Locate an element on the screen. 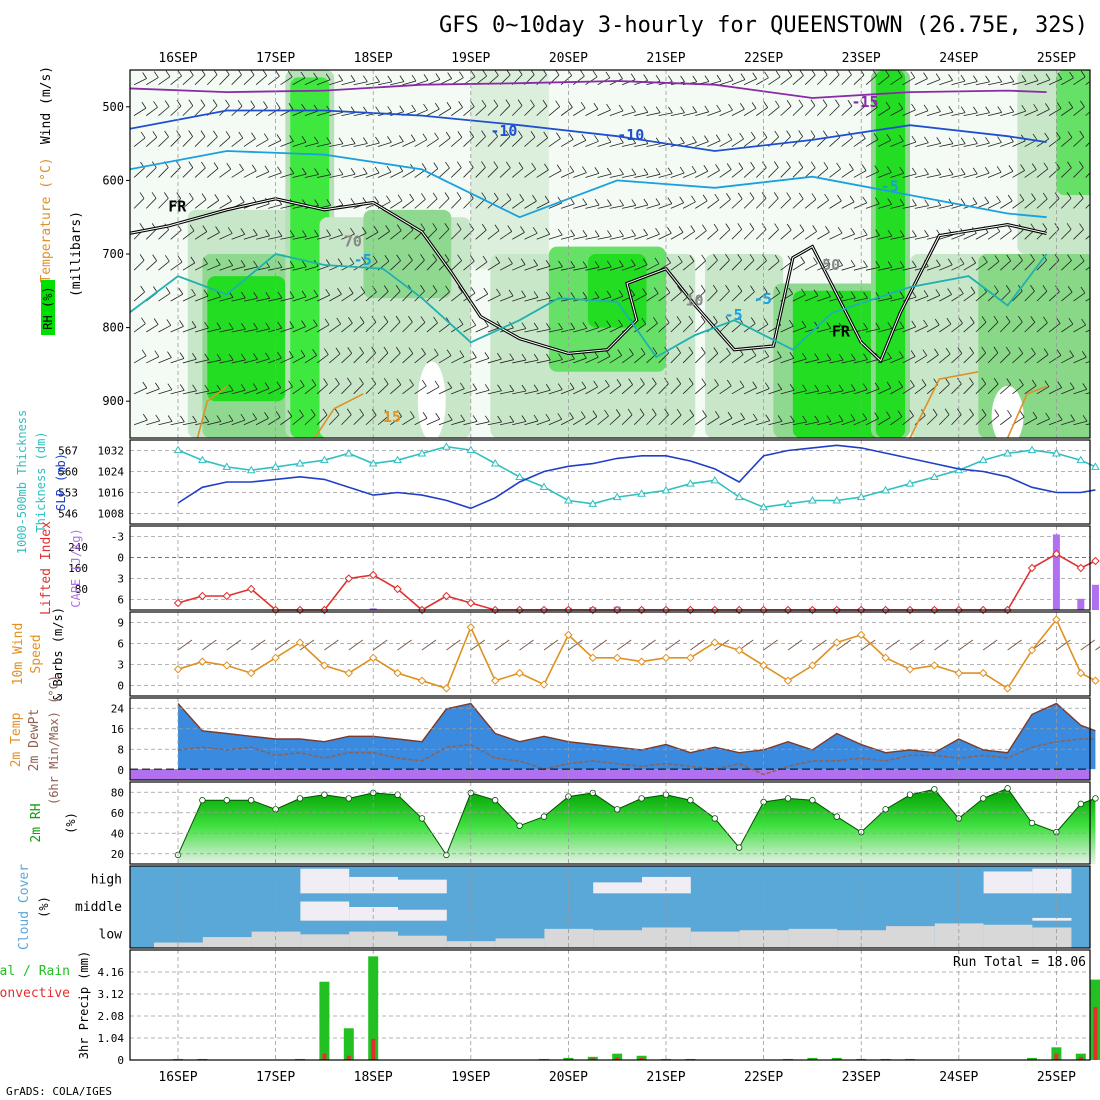 This screenshot has height=1100, width=1100. wind-speed-point is located at coordinates (593, 658).